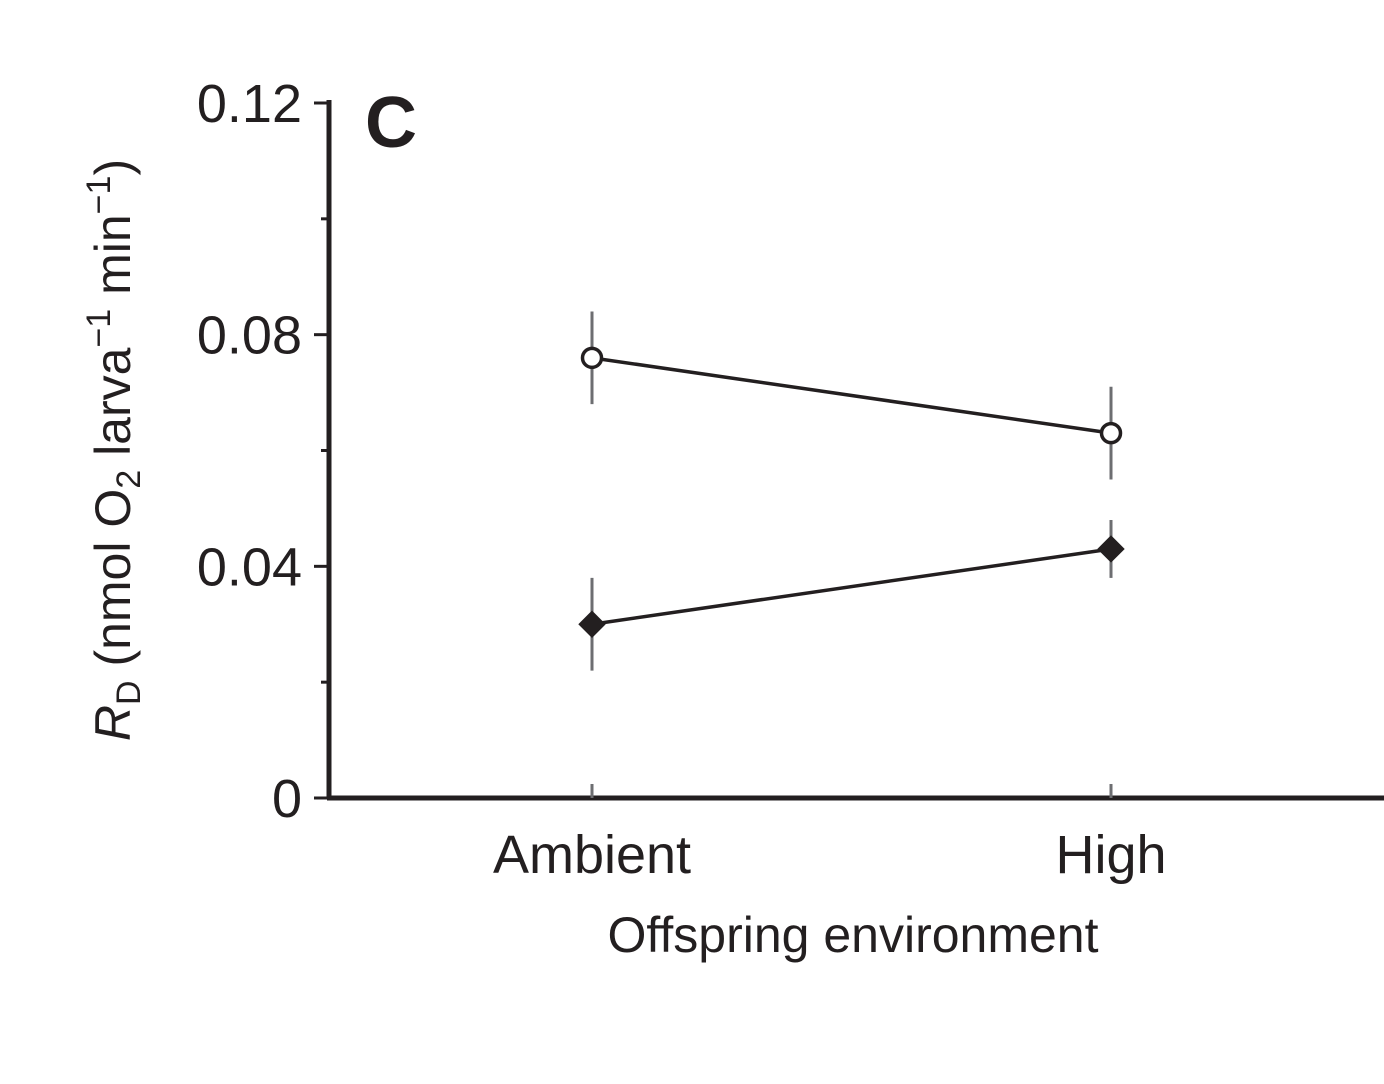  Describe the element at coordinates (1110, 855) in the screenshot. I see `x-tick-label-high: High` at that location.